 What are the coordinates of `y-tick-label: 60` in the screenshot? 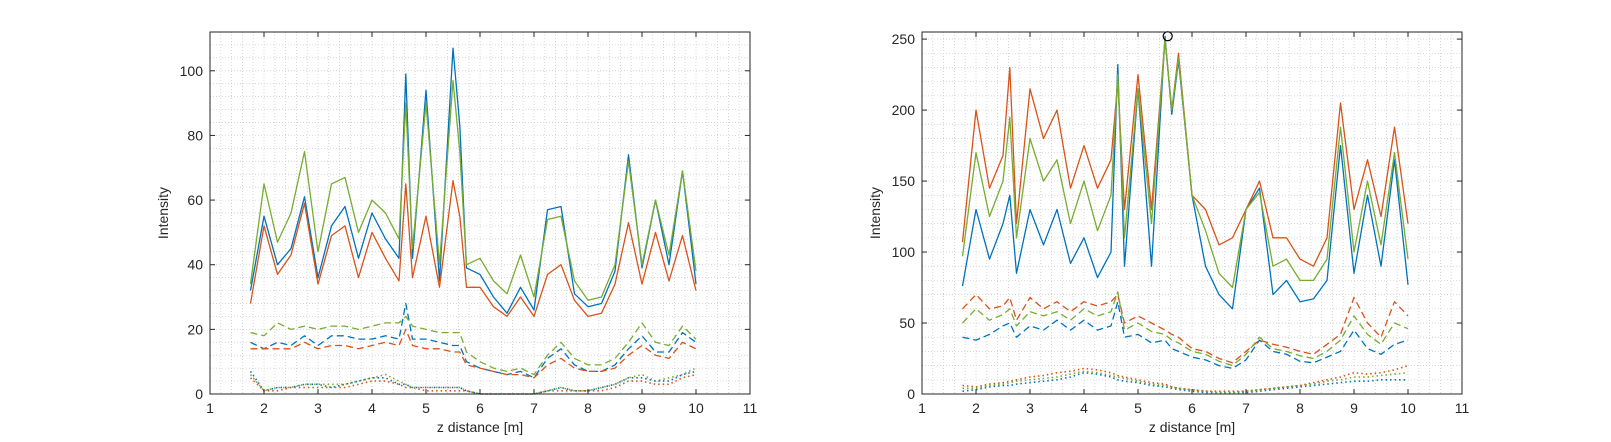 It's located at (195, 200).